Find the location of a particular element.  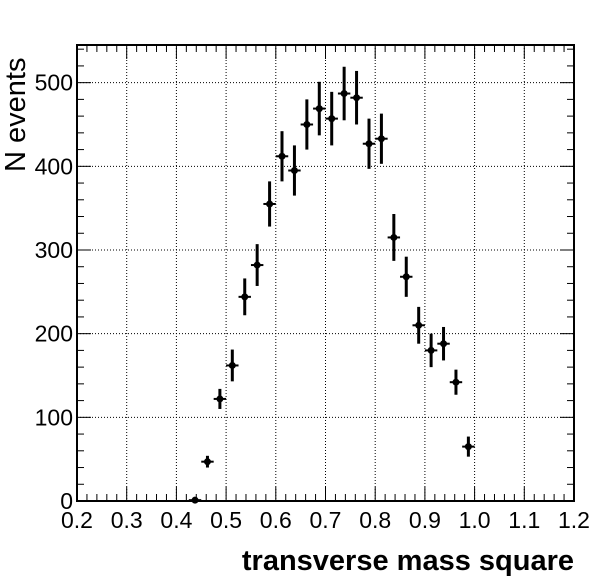

x-tick-label: 1.2 is located at coordinates (574, 520).